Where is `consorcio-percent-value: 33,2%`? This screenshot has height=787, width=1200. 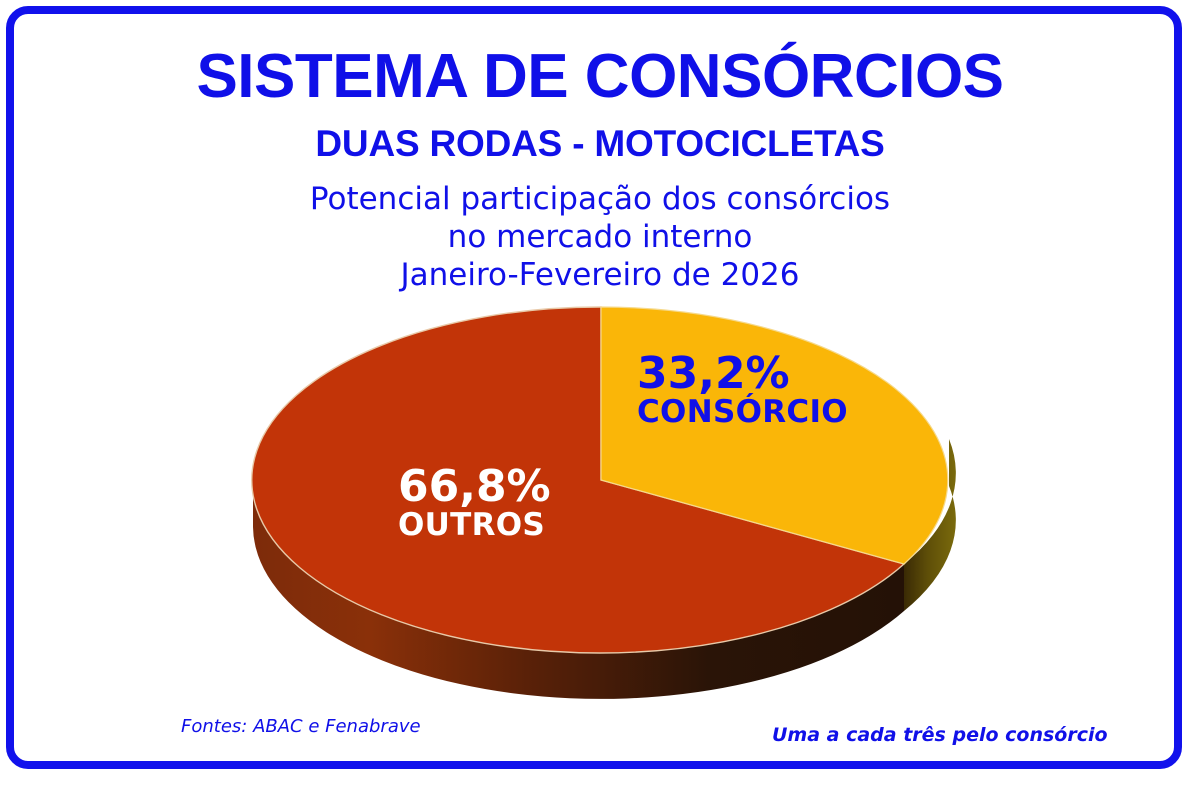 consorcio-percent-value: 33,2% is located at coordinates (713, 373).